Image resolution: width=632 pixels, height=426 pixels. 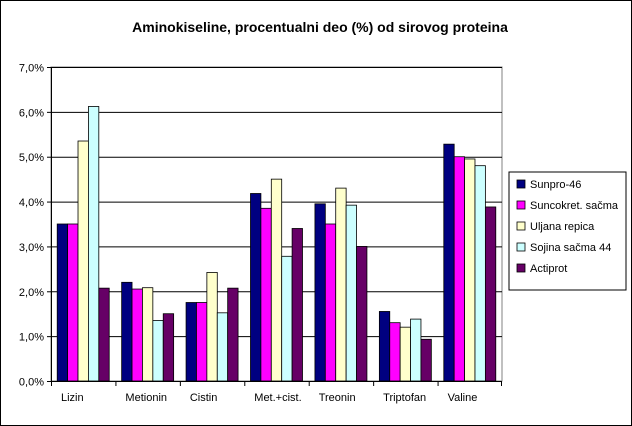 I want to click on legend-entry: Sunpro-46, so click(x=555, y=185).